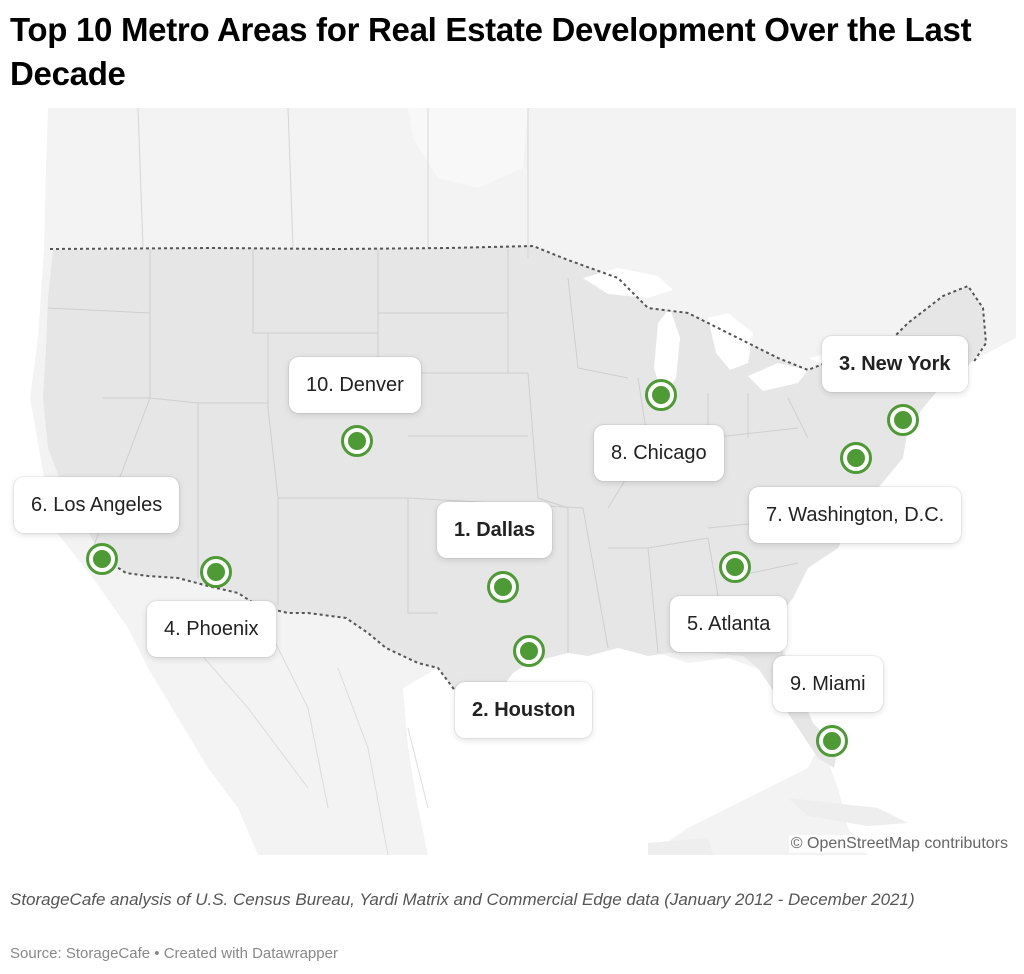  What do you see at coordinates (848, 812) in the screenshot?
I see `cuba` at bounding box center [848, 812].